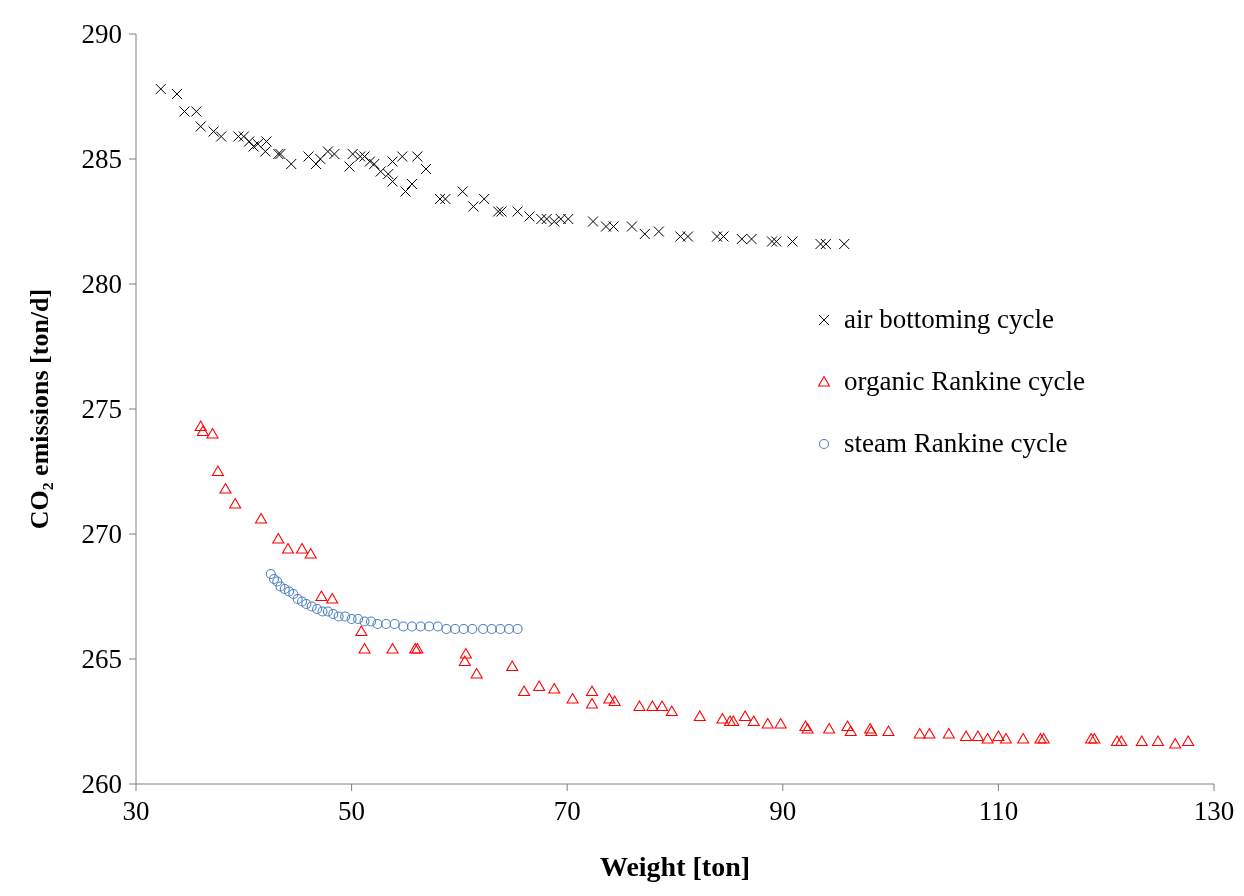 This screenshot has width=1244, height=896. I want to click on legend-label: organic Rankine cycle, so click(964, 381).